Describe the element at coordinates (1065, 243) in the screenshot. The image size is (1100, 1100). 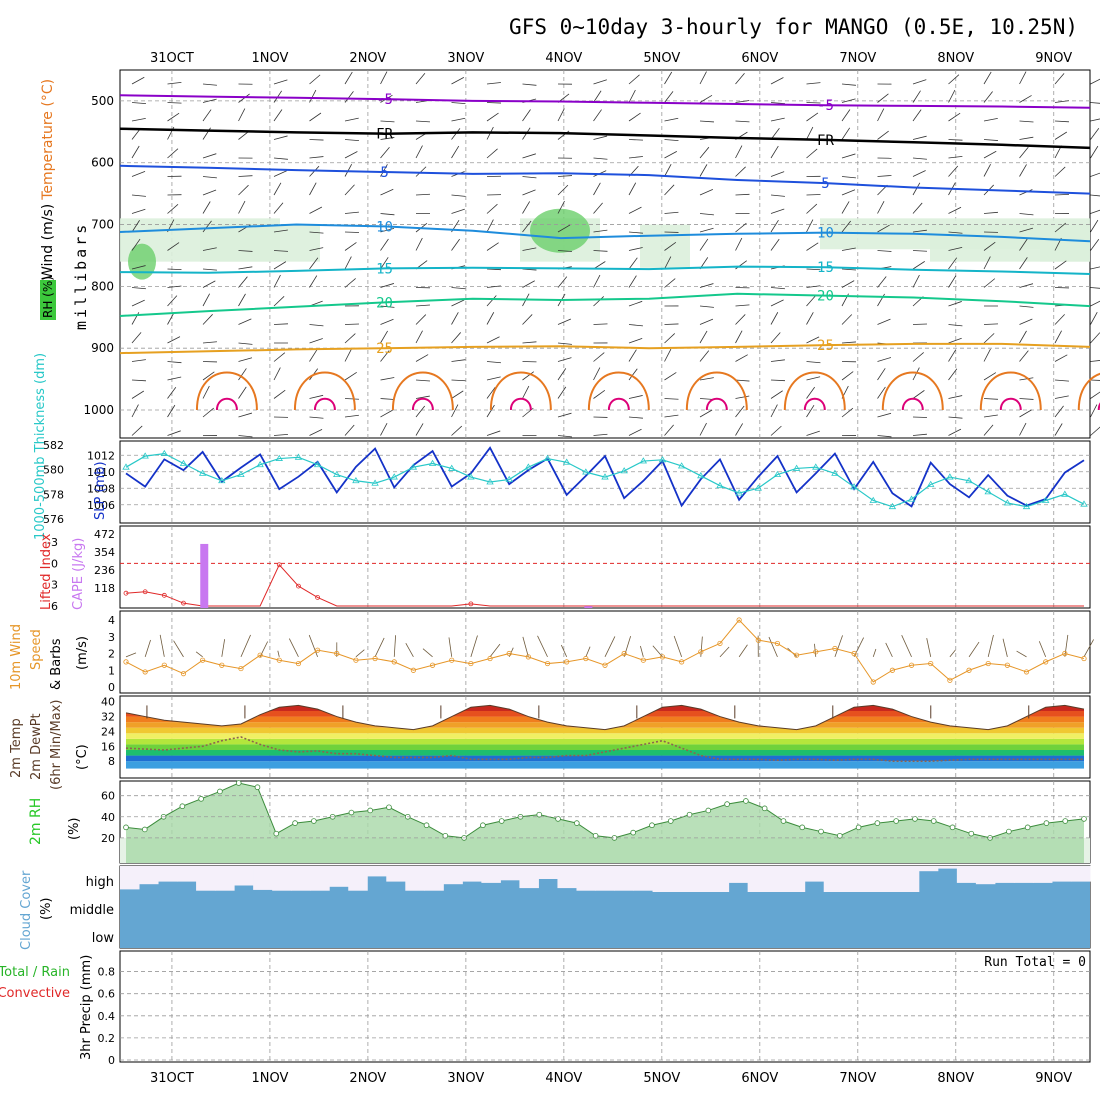
I see `rh-shading` at that location.